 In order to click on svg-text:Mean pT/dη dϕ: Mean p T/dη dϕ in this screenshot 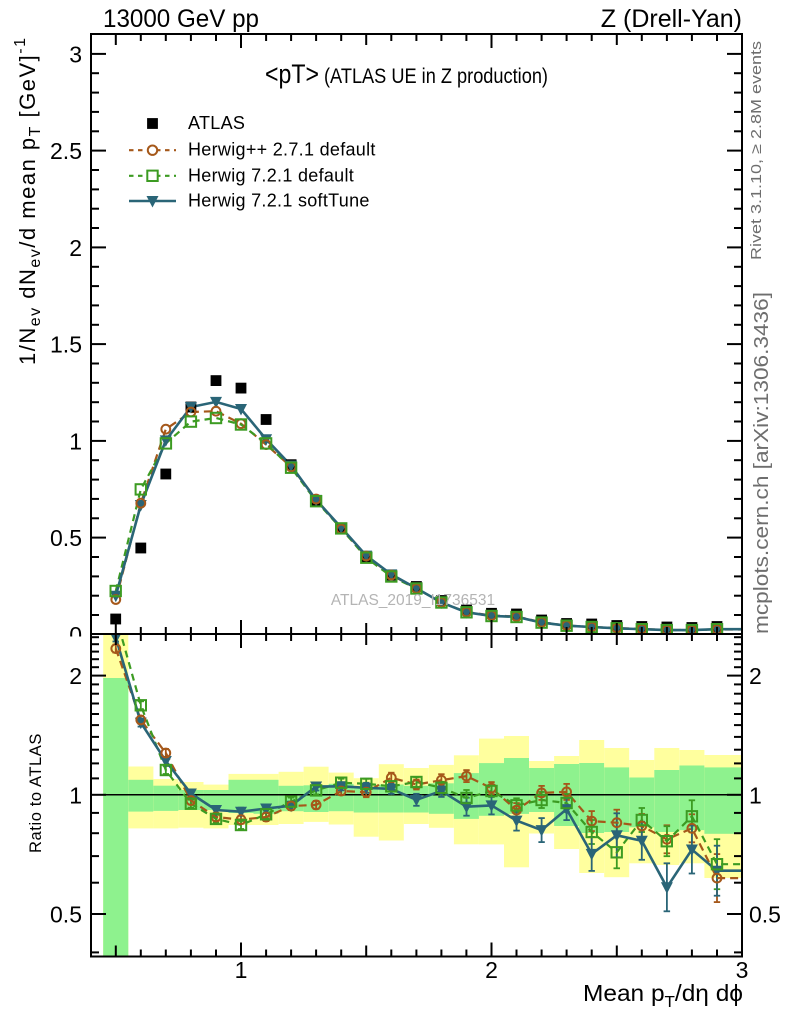, I will do `click(663, 995)`.